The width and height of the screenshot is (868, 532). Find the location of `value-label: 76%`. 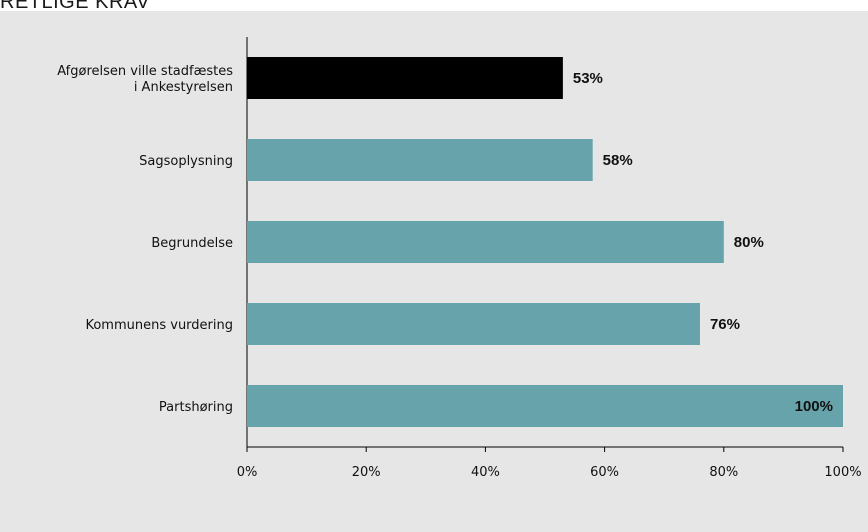

value-label: 76% is located at coordinates (725, 324).